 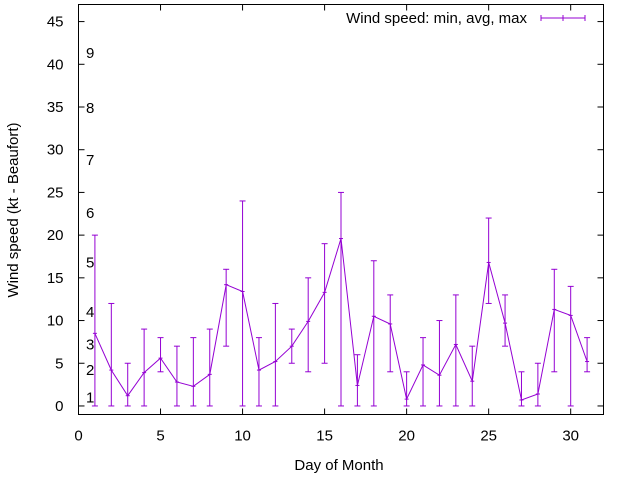 I want to click on y-tick-label: 10, so click(x=55, y=321).